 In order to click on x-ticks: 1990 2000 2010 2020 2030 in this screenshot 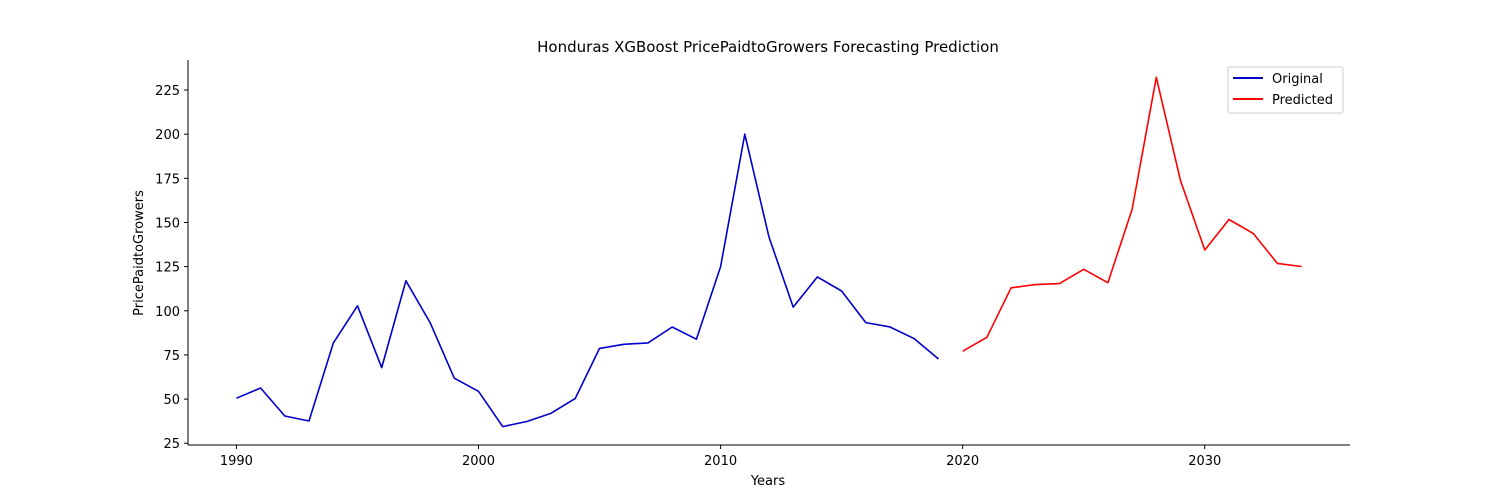, I will do `click(720, 457)`.